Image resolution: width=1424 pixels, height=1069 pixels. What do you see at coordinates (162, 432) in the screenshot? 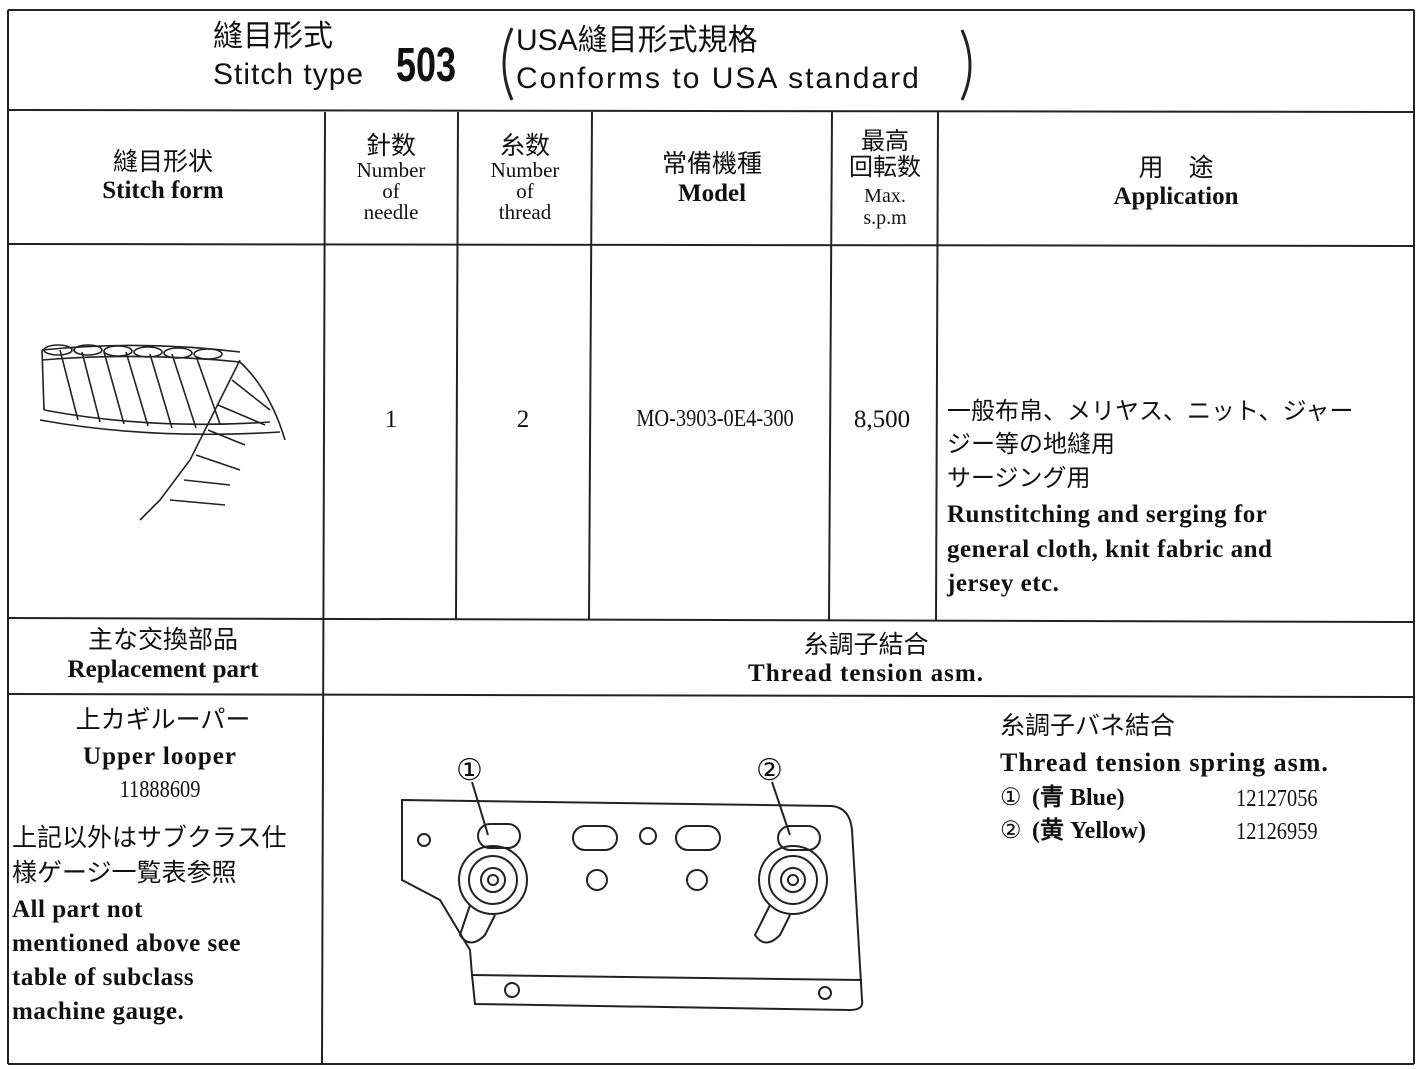
I see `stitch-form-illustration` at bounding box center [162, 432].